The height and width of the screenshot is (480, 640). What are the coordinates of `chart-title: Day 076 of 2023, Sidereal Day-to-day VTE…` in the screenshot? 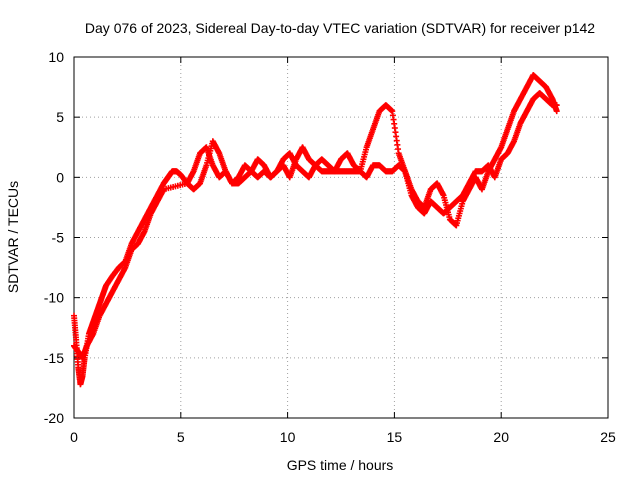 It's located at (340, 28).